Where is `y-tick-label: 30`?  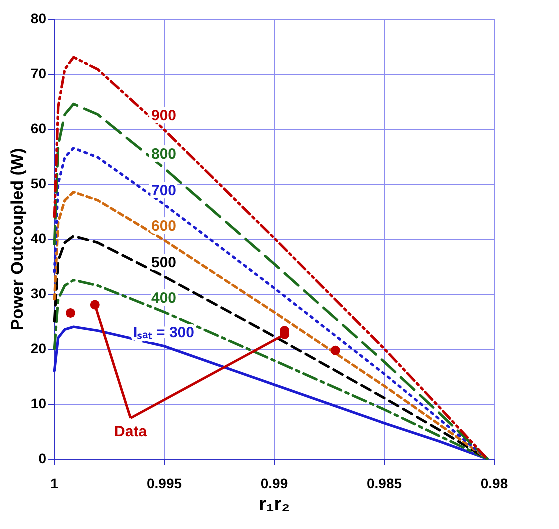
y-tick-label: 30 is located at coordinates (38, 294).